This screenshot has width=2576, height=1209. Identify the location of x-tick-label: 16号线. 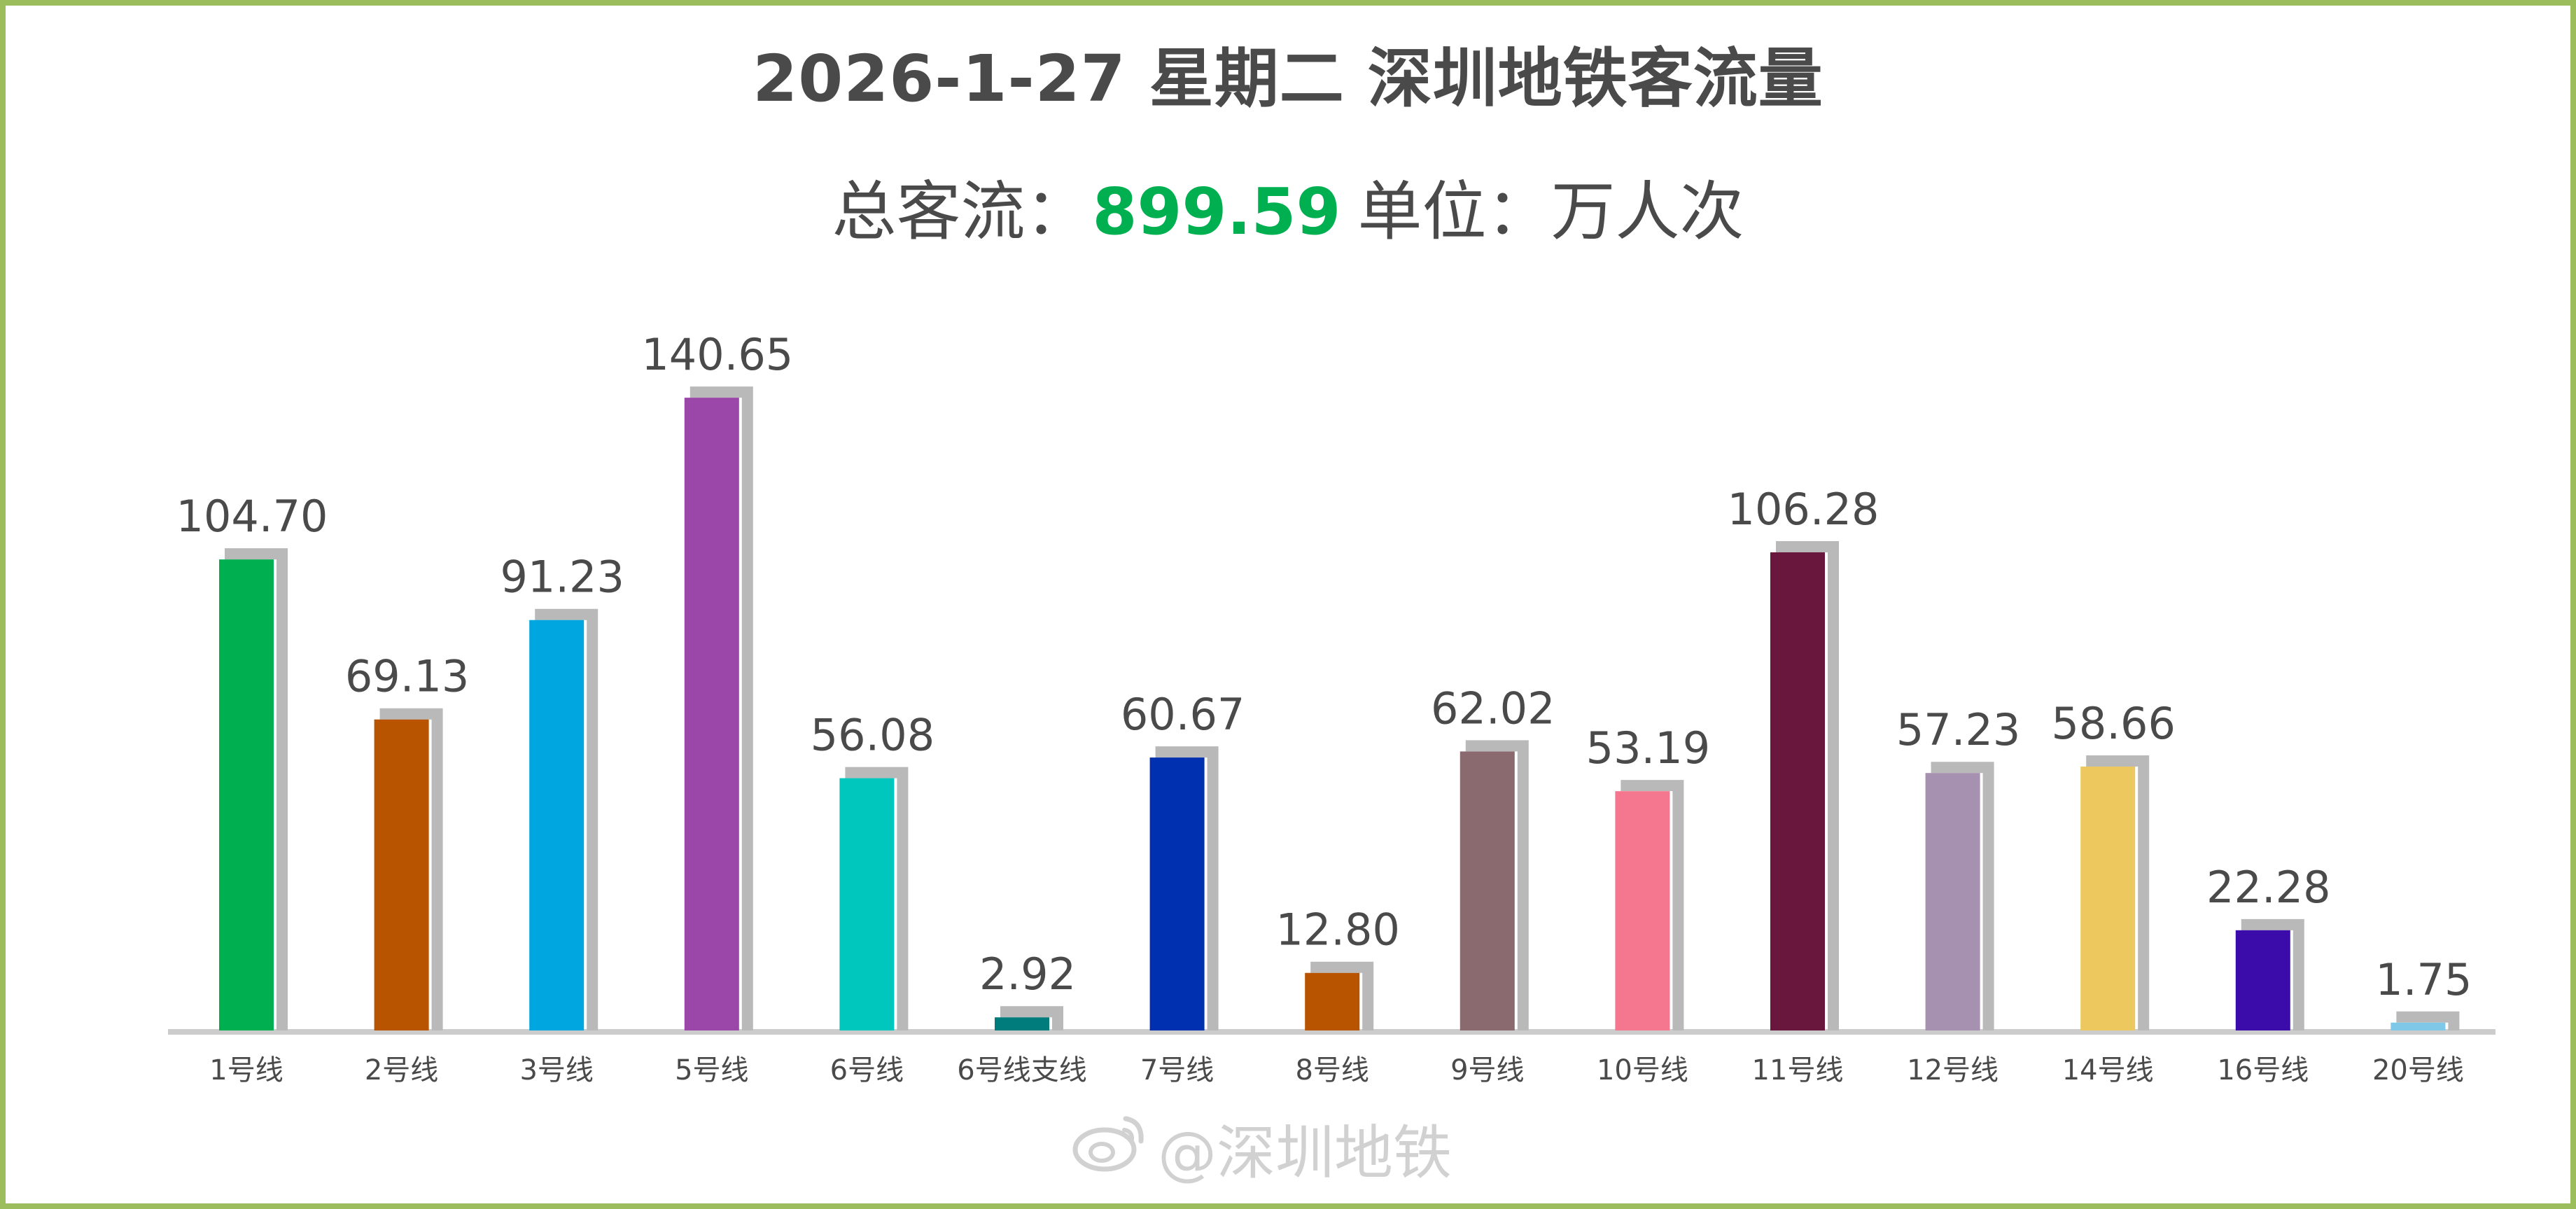
(2263, 1070).